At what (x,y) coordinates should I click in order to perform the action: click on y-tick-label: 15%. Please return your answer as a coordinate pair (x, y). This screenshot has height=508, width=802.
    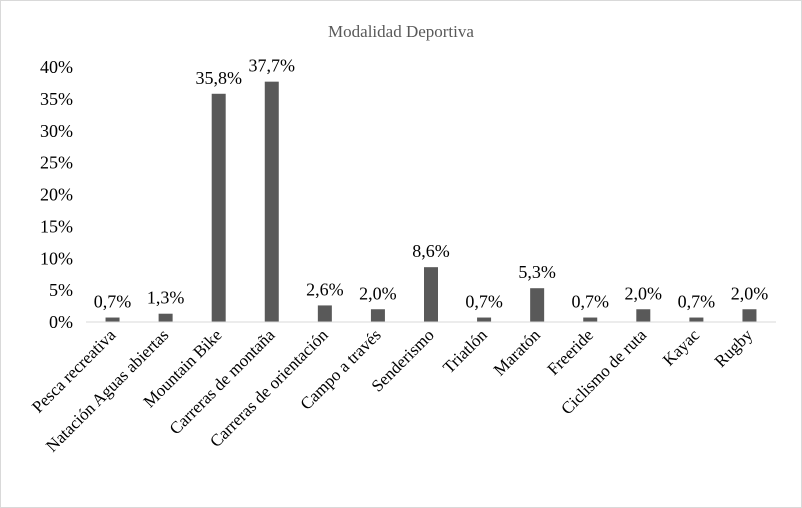
    Looking at the image, I should click on (56, 226).